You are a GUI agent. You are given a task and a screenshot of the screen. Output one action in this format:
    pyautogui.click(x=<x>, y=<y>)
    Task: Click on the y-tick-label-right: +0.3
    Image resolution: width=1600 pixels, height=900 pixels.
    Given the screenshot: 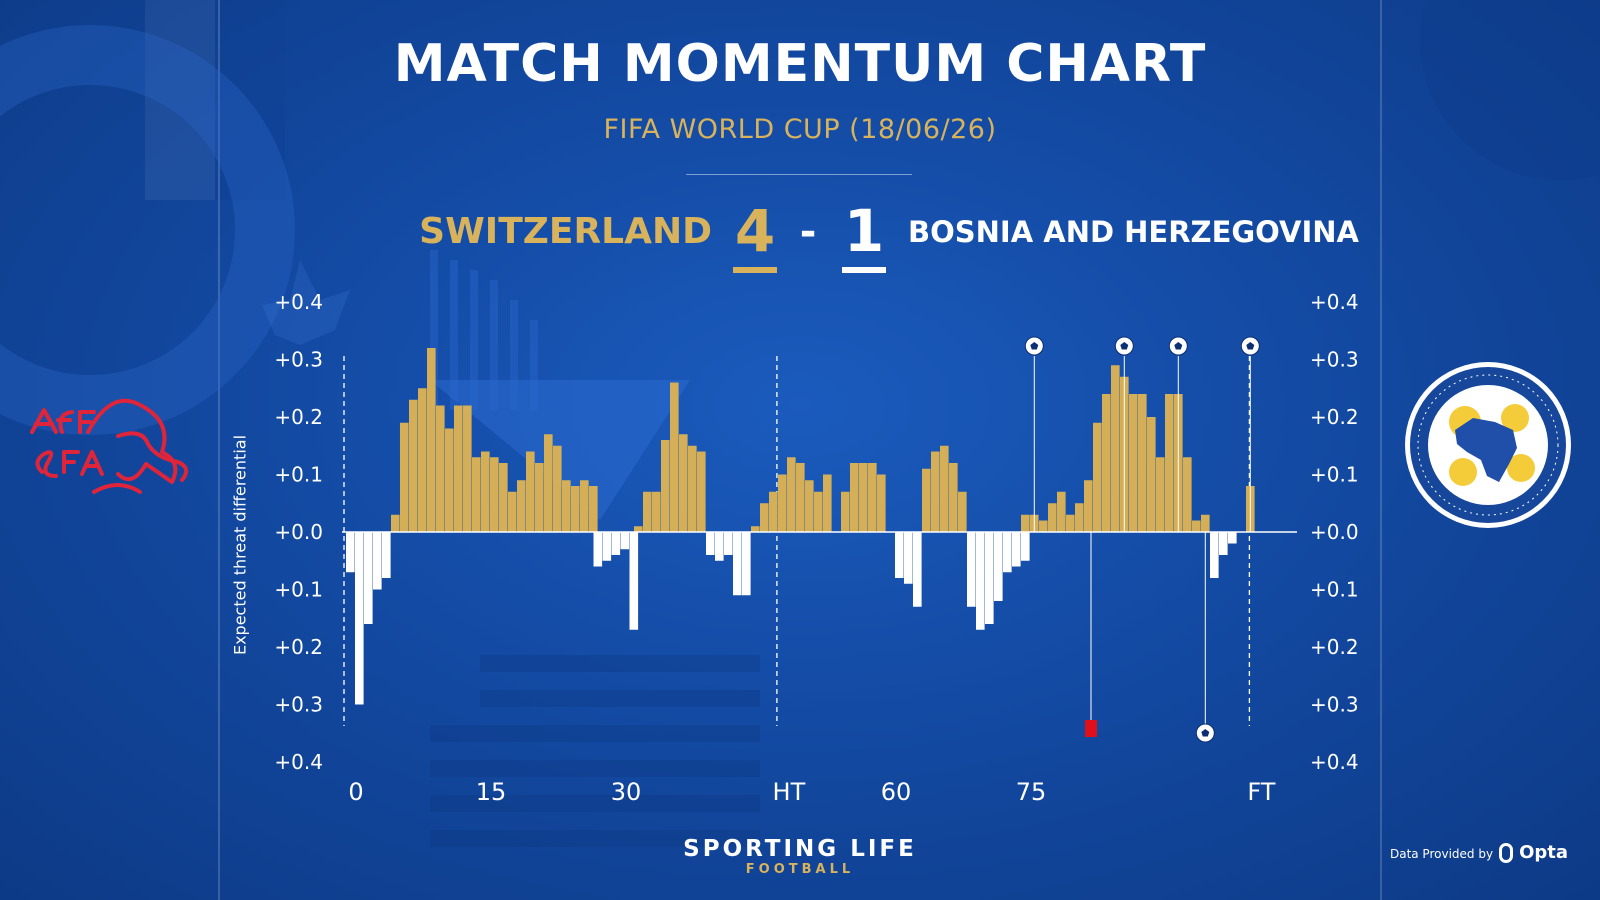 What is the action you would take?
    pyautogui.click(x=1334, y=360)
    